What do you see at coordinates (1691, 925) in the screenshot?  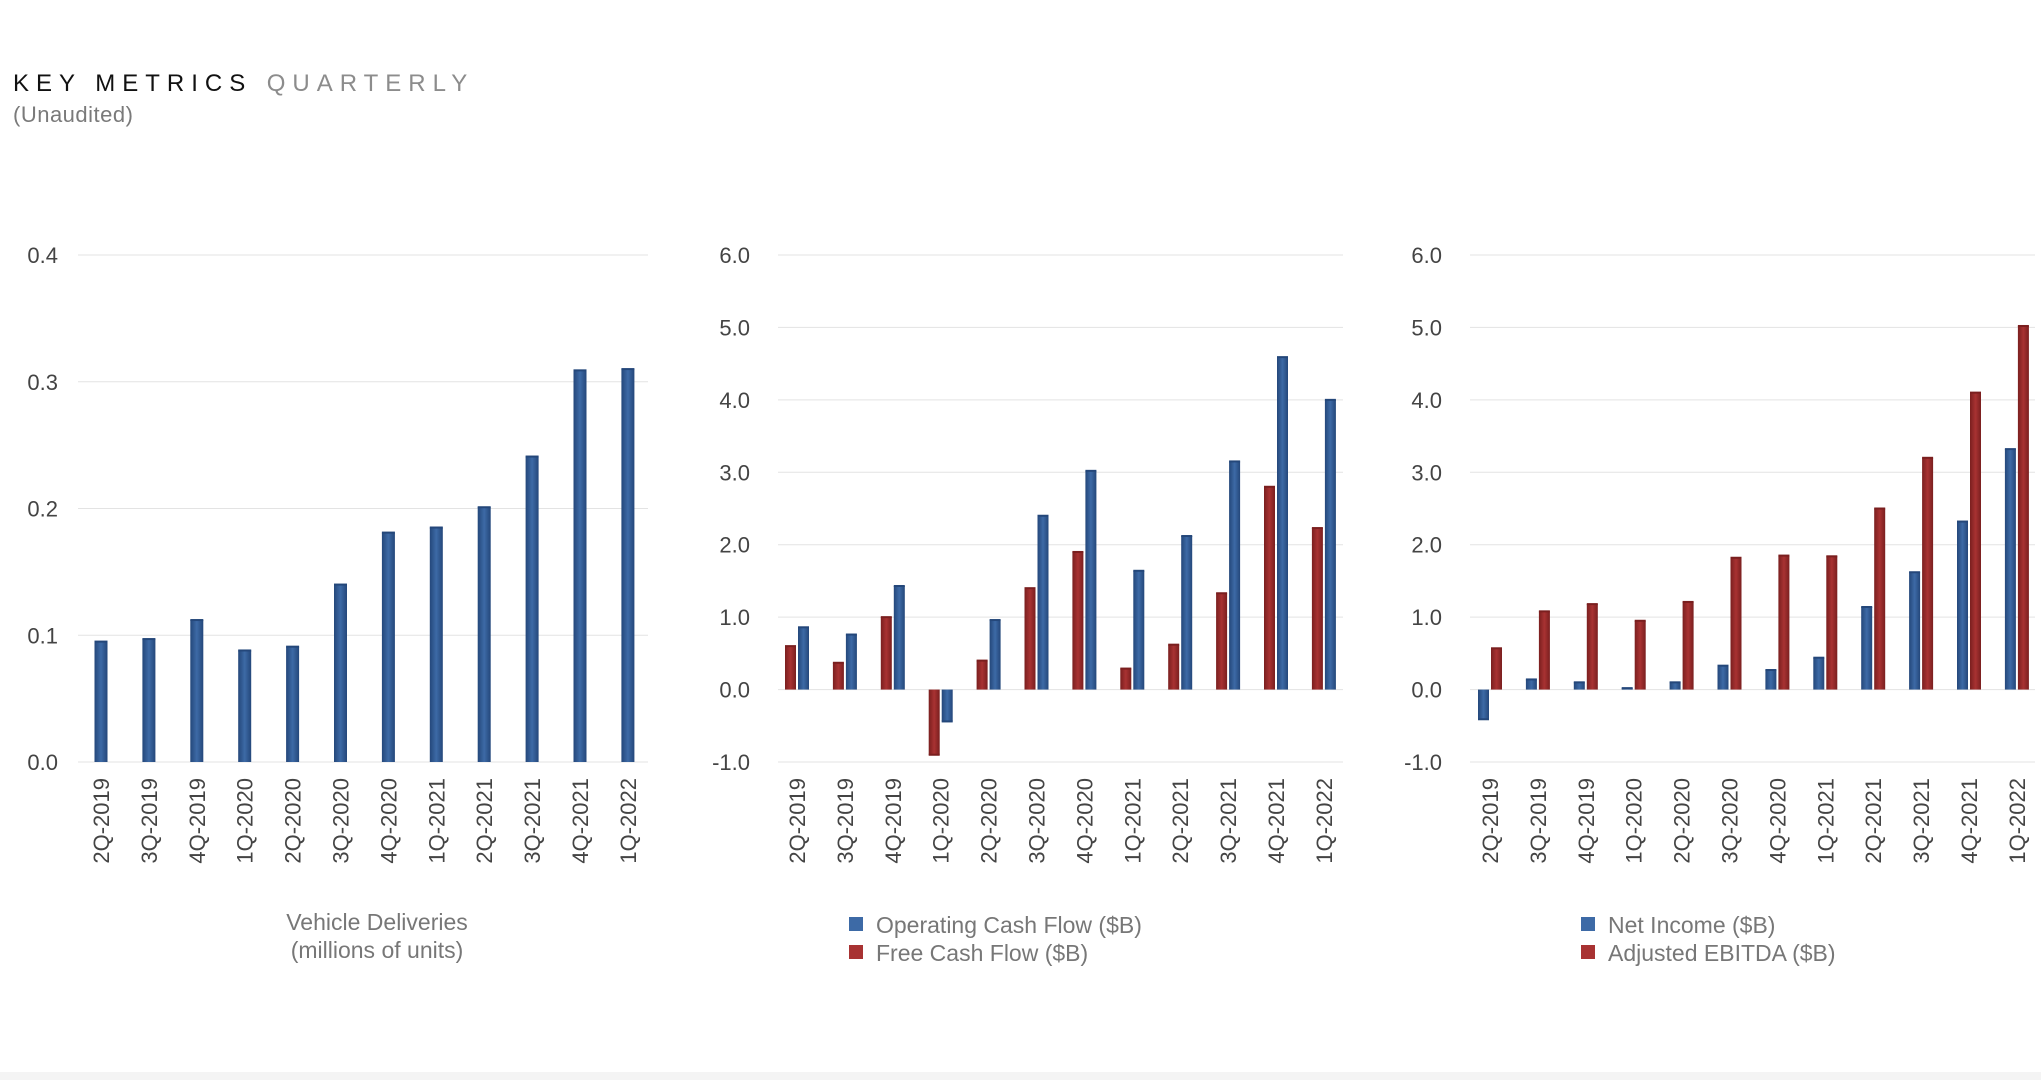 I see `legend-label: Net Income ($B)` at bounding box center [1691, 925].